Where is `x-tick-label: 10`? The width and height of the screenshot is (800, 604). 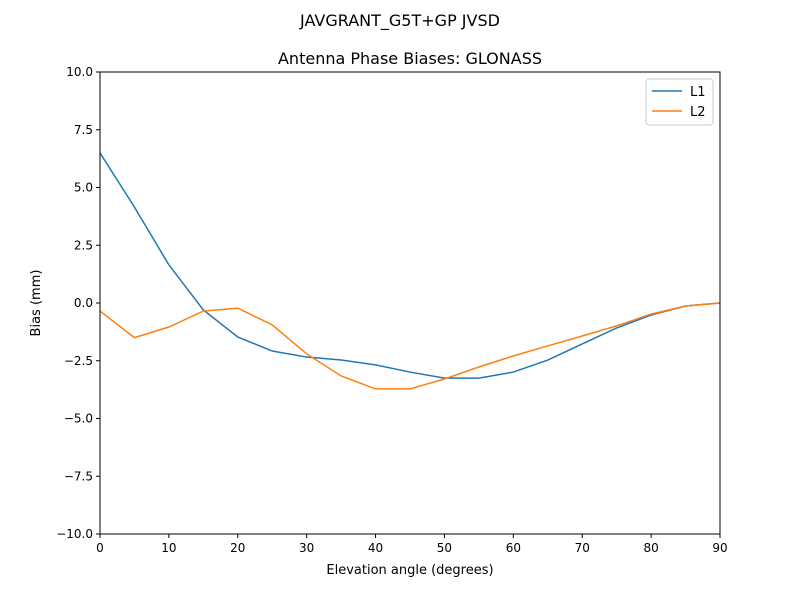
x-tick-label: 10 is located at coordinates (168, 548).